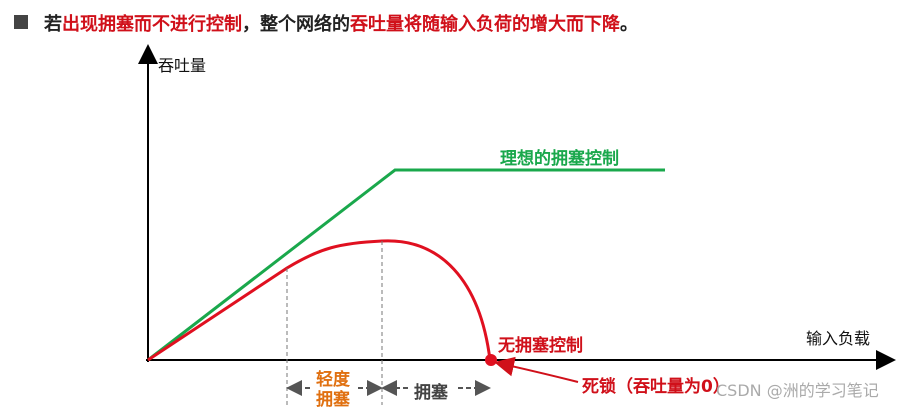  Describe the element at coordinates (540, 346) in the screenshot. I see `no-control-label: 无拥塞控制` at that location.